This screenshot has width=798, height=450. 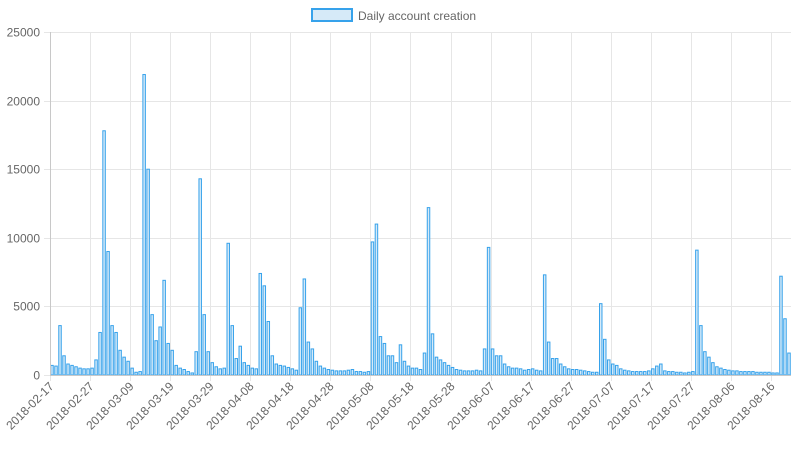 I want to click on legend: Daily account creation, so click(x=393, y=15).